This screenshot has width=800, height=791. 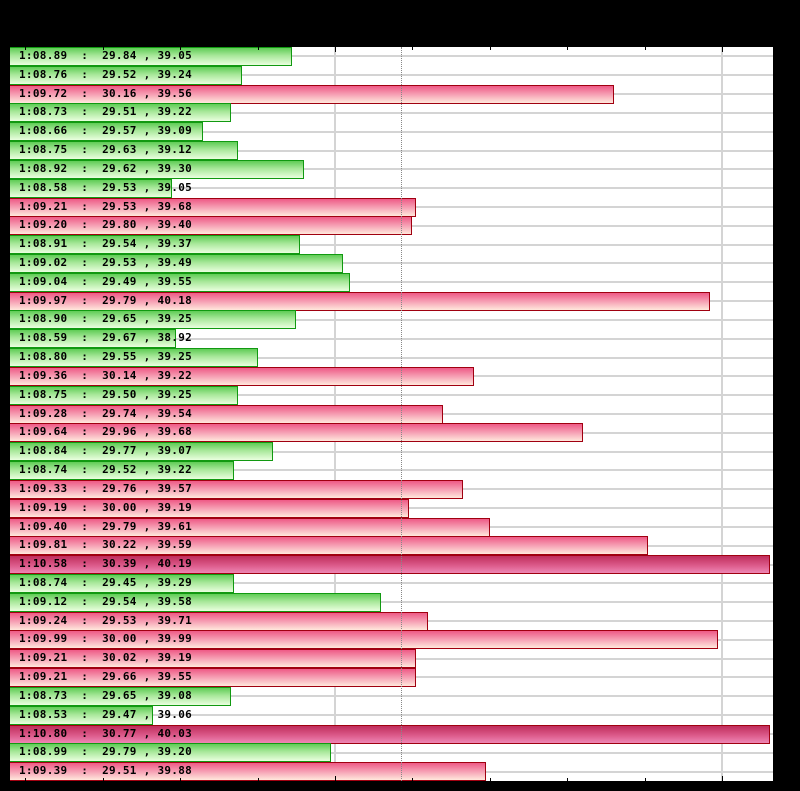 What do you see at coordinates (106, 582) in the screenshot?
I see `lap-label: 1:08.74 : 29.45 , 39.29` at bounding box center [106, 582].